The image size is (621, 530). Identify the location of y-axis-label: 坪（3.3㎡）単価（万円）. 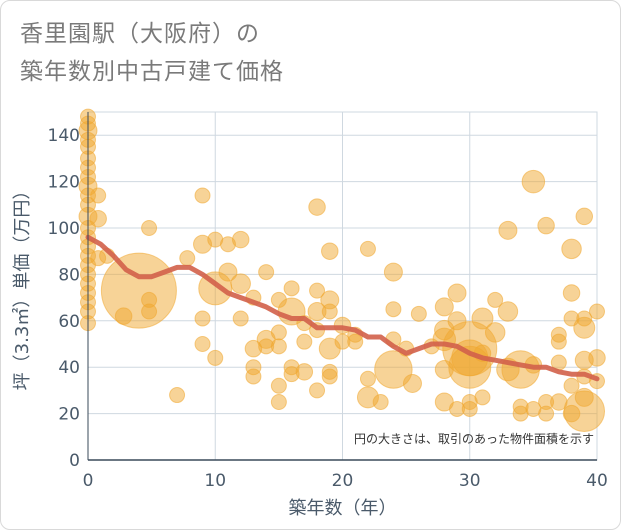
(22, 286).